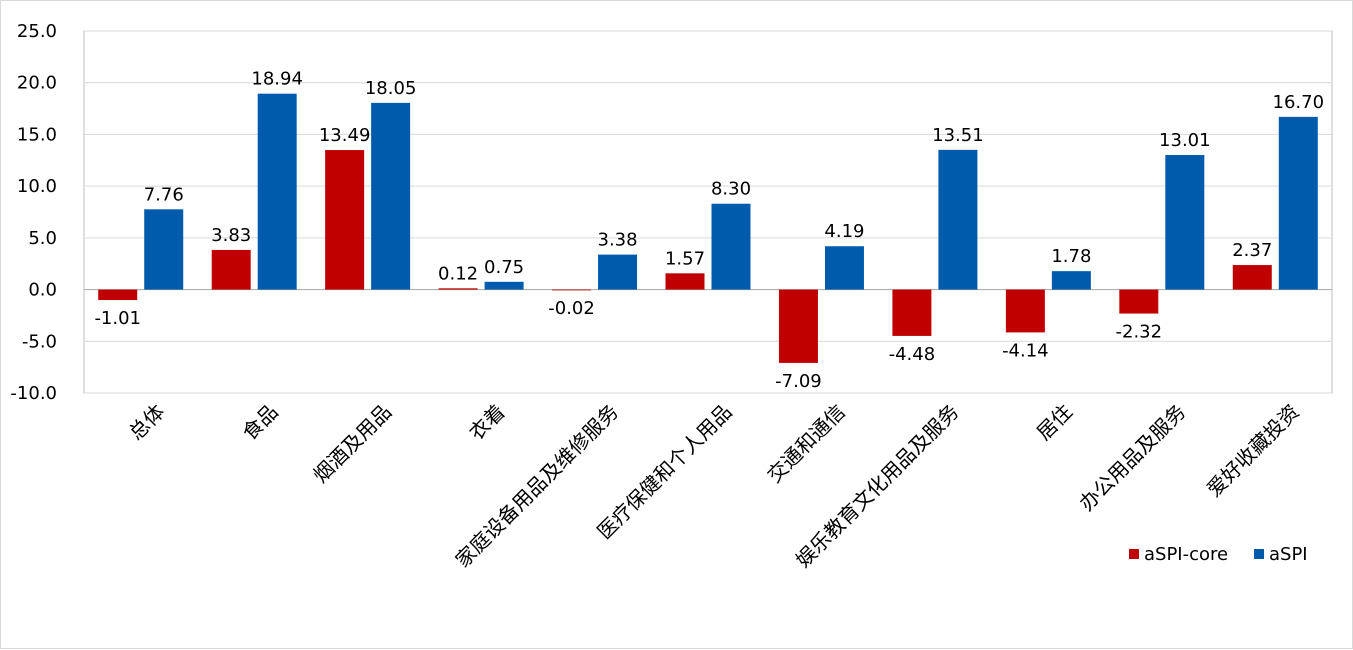 The image size is (1353, 650). What do you see at coordinates (1025, 350) in the screenshot?
I see `data-label: -4.14` at bounding box center [1025, 350].